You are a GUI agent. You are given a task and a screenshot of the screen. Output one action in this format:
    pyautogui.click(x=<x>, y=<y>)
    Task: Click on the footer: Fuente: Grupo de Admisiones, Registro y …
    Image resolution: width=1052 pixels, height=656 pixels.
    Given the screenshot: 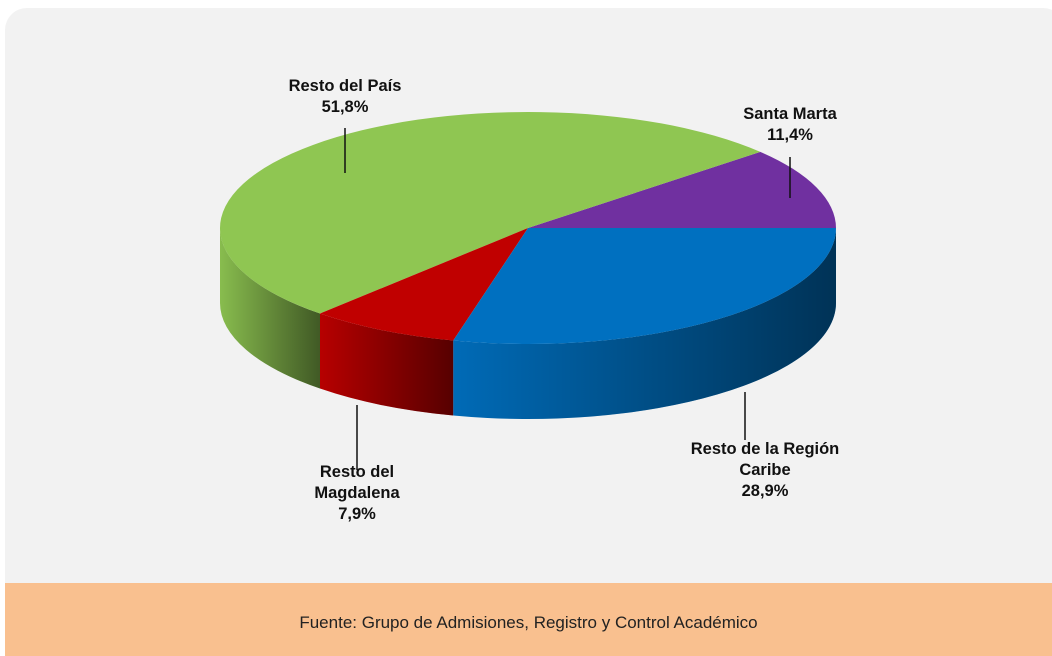 What is the action you would take?
    pyautogui.click(x=528, y=619)
    